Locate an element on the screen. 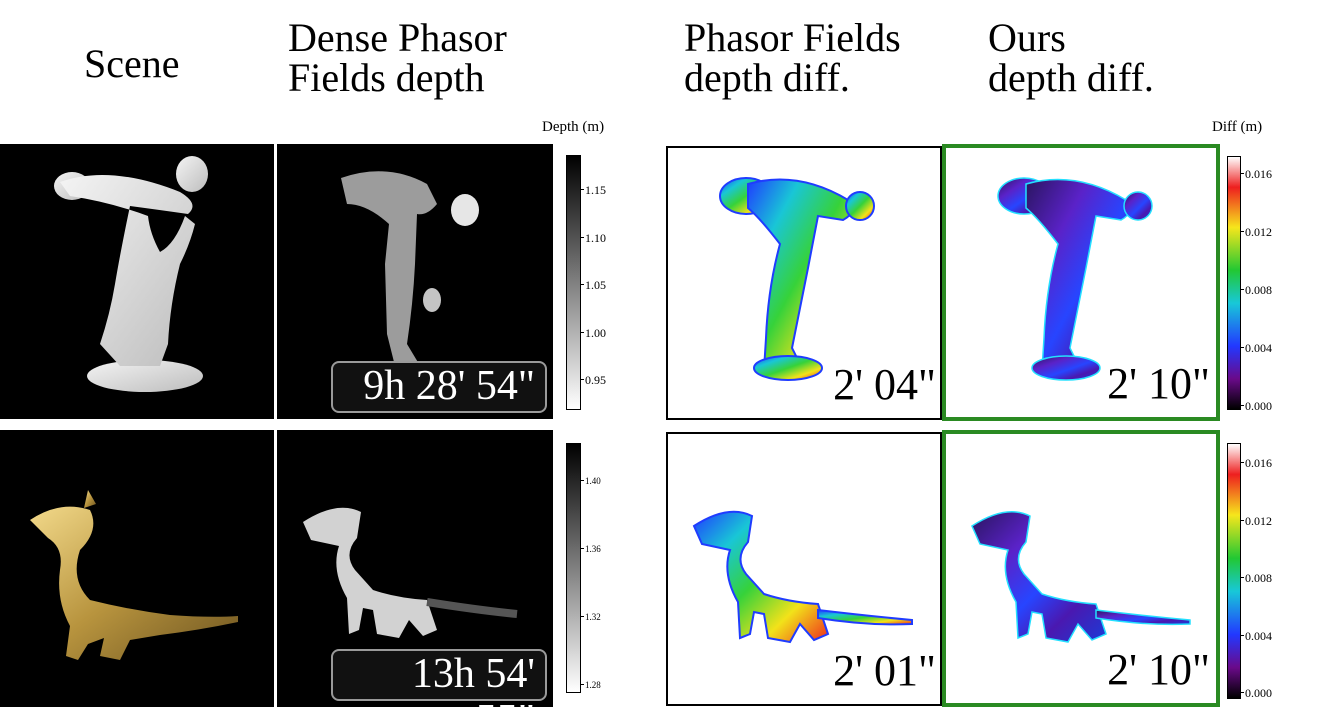 The height and width of the screenshot is (707, 1320). scene-image-dragon is located at coordinates (137, 568).